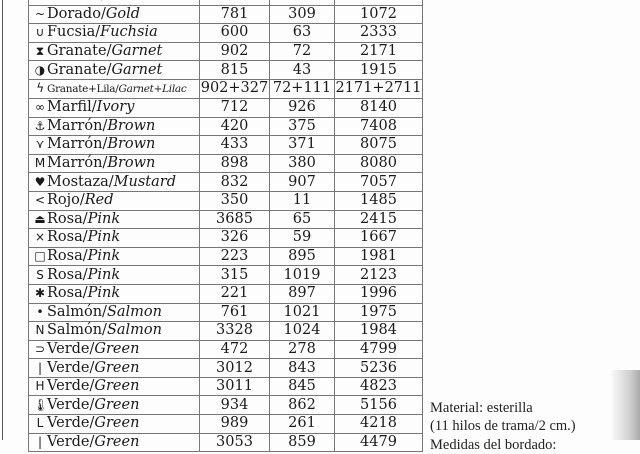  I want to click on color-name-es: Marrón, so click(75, 144).